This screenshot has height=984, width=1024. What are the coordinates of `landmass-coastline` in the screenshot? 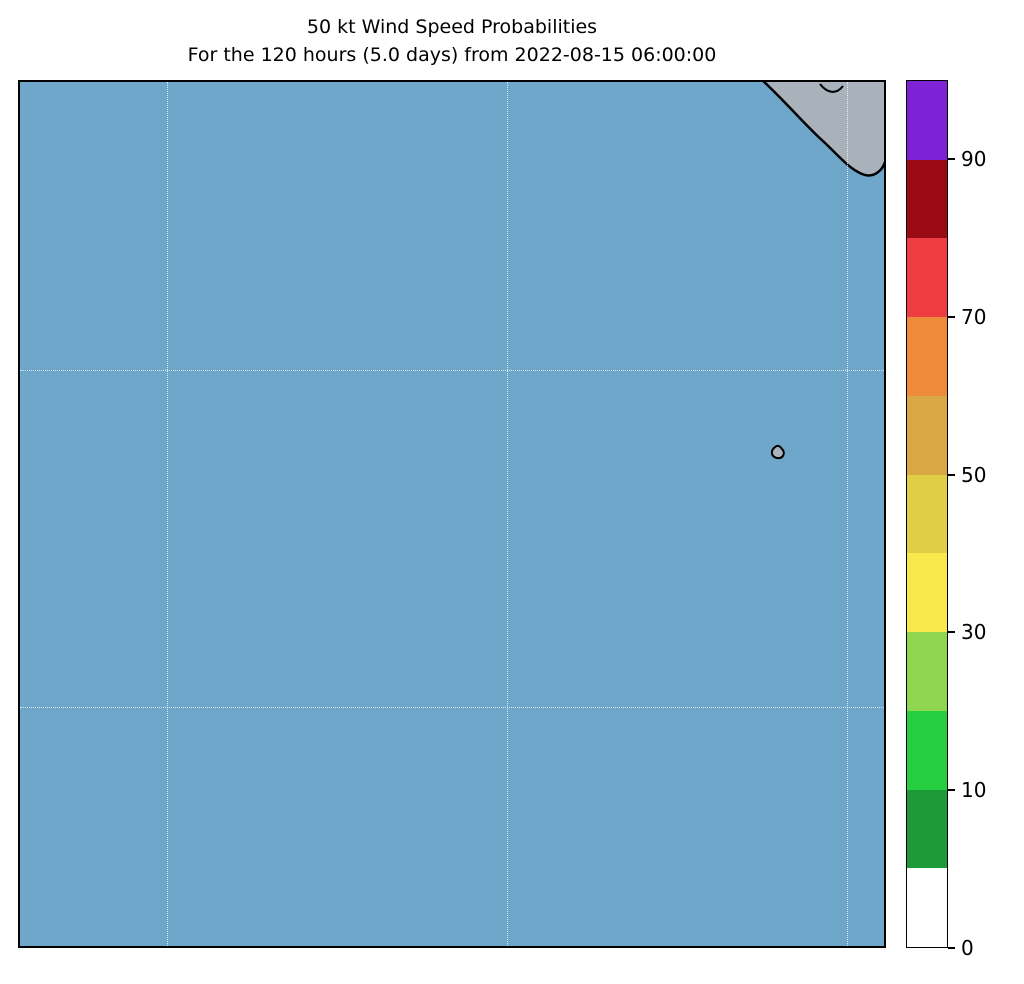 It's located at (823, 129).